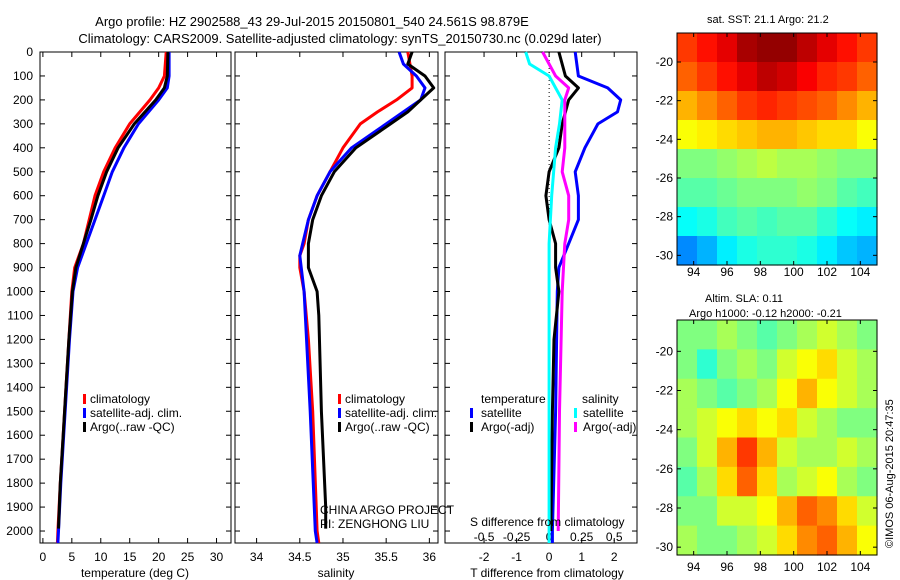  I want to click on y-tick-label: 1400, so click(19, 387).